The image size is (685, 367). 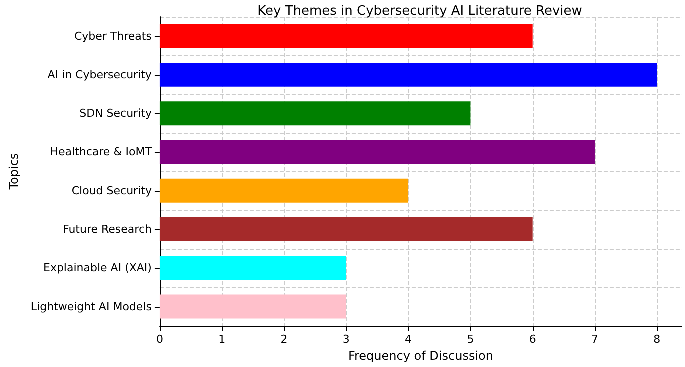 I want to click on x-tick-label: 2, so click(x=284, y=339).